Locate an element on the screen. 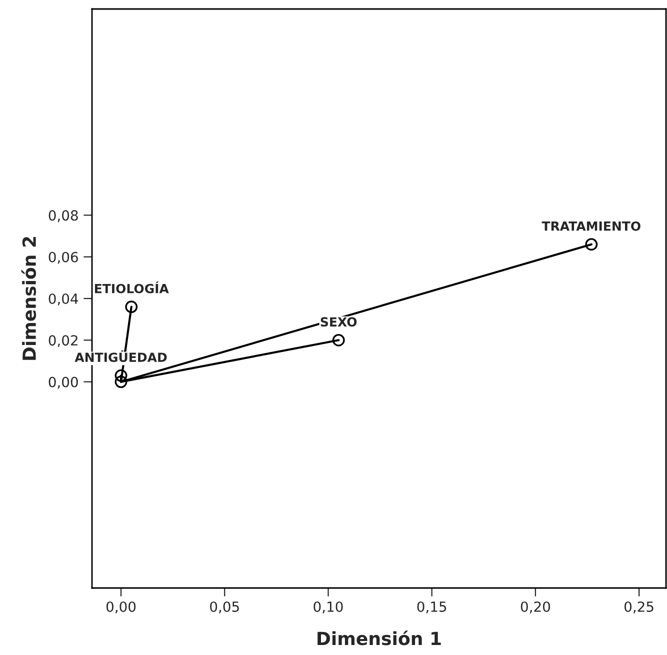 This screenshot has width=667, height=655. annotation: SEXO is located at coordinates (338, 322).